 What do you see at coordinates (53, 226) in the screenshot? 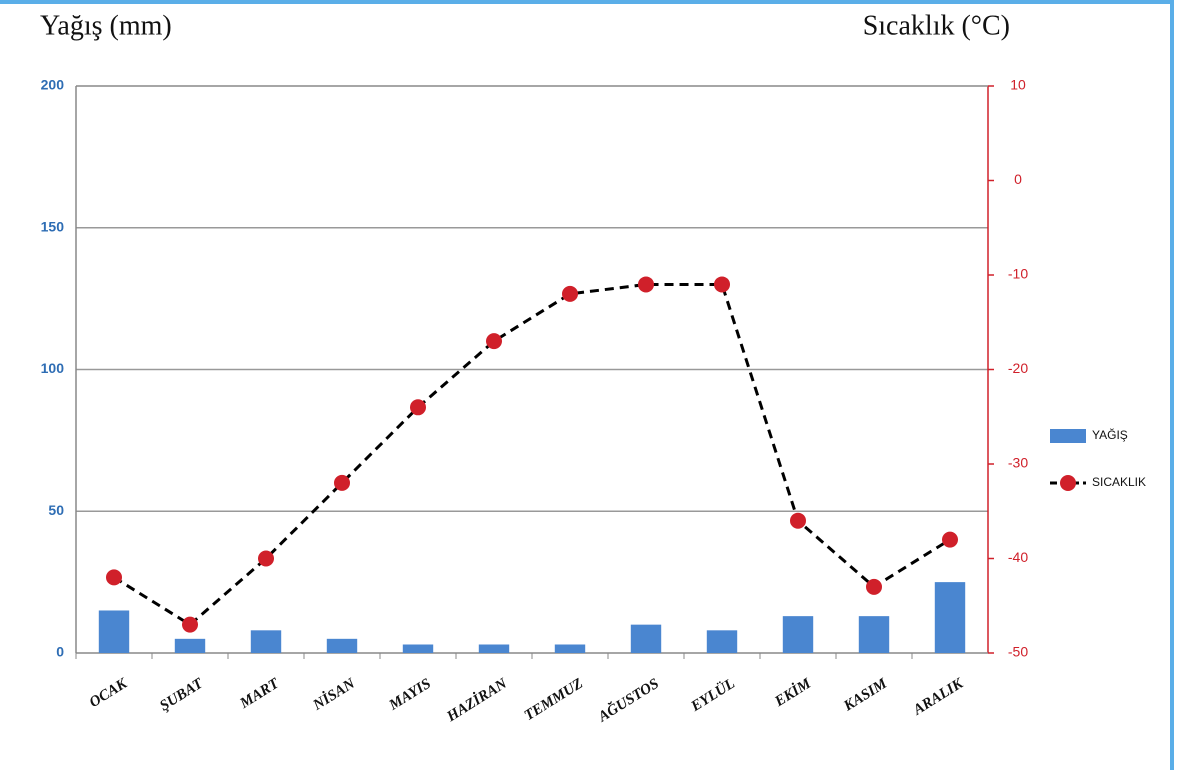
I see `y-tick-label: 150` at bounding box center [53, 226].